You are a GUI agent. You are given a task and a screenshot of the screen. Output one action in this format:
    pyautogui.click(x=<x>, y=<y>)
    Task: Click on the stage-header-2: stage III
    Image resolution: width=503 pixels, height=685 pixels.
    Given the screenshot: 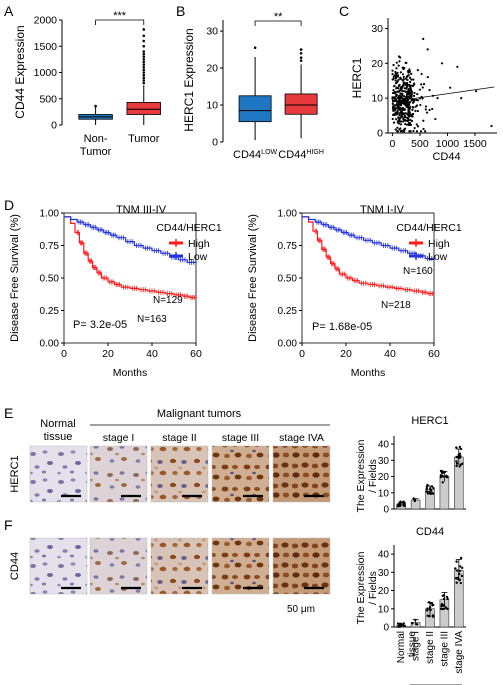 What is the action you would take?
    pyautogui.click(x=240, y=438)
    